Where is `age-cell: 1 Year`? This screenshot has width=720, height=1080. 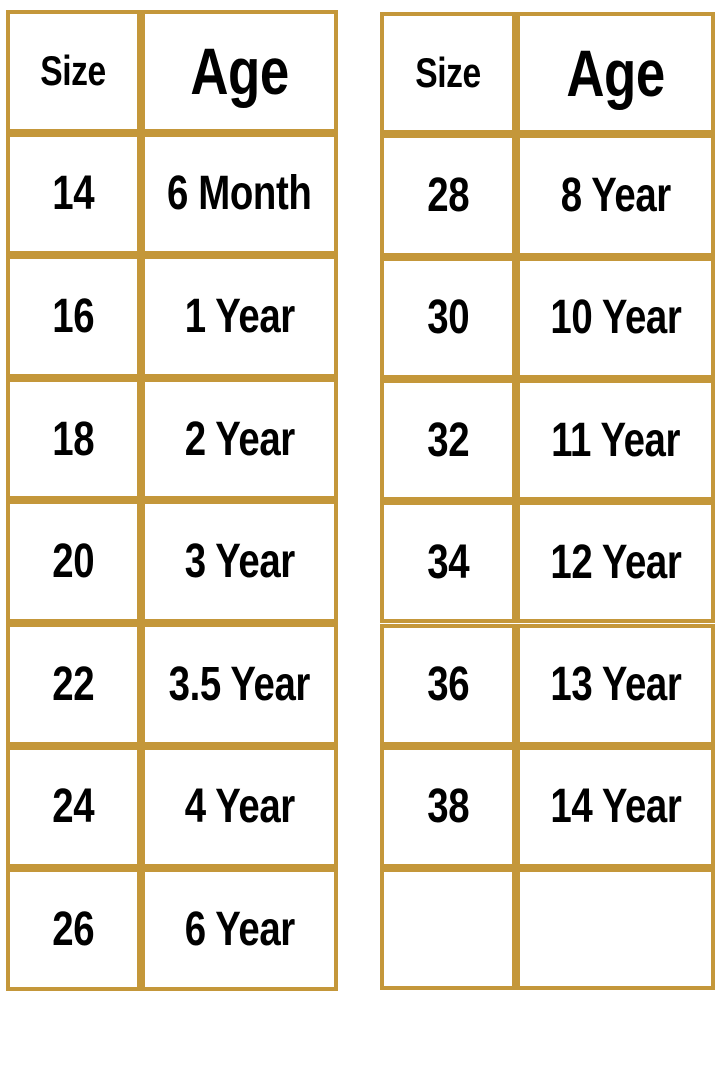 age-cell: 1 Year is located at coordinates (239, 316).